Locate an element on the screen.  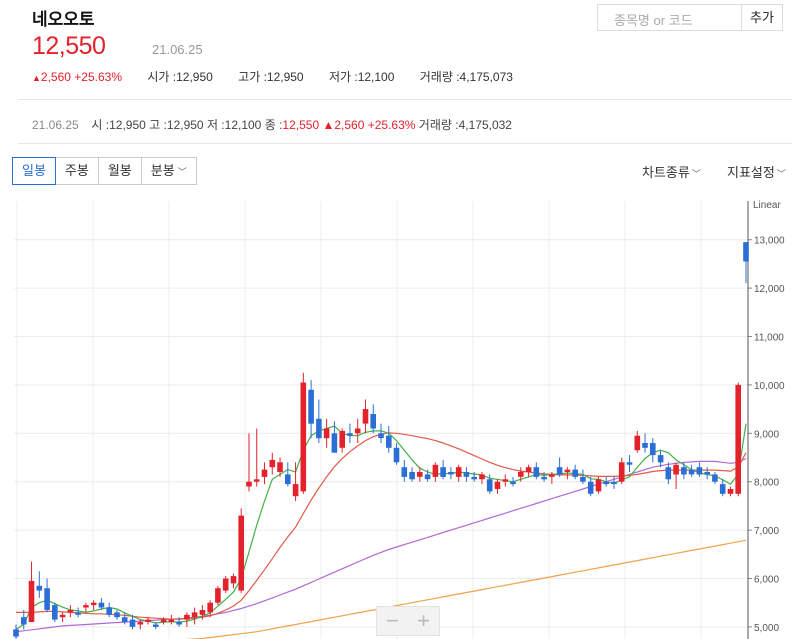
low-label: 저가 : is located at coordinates (343, 77).